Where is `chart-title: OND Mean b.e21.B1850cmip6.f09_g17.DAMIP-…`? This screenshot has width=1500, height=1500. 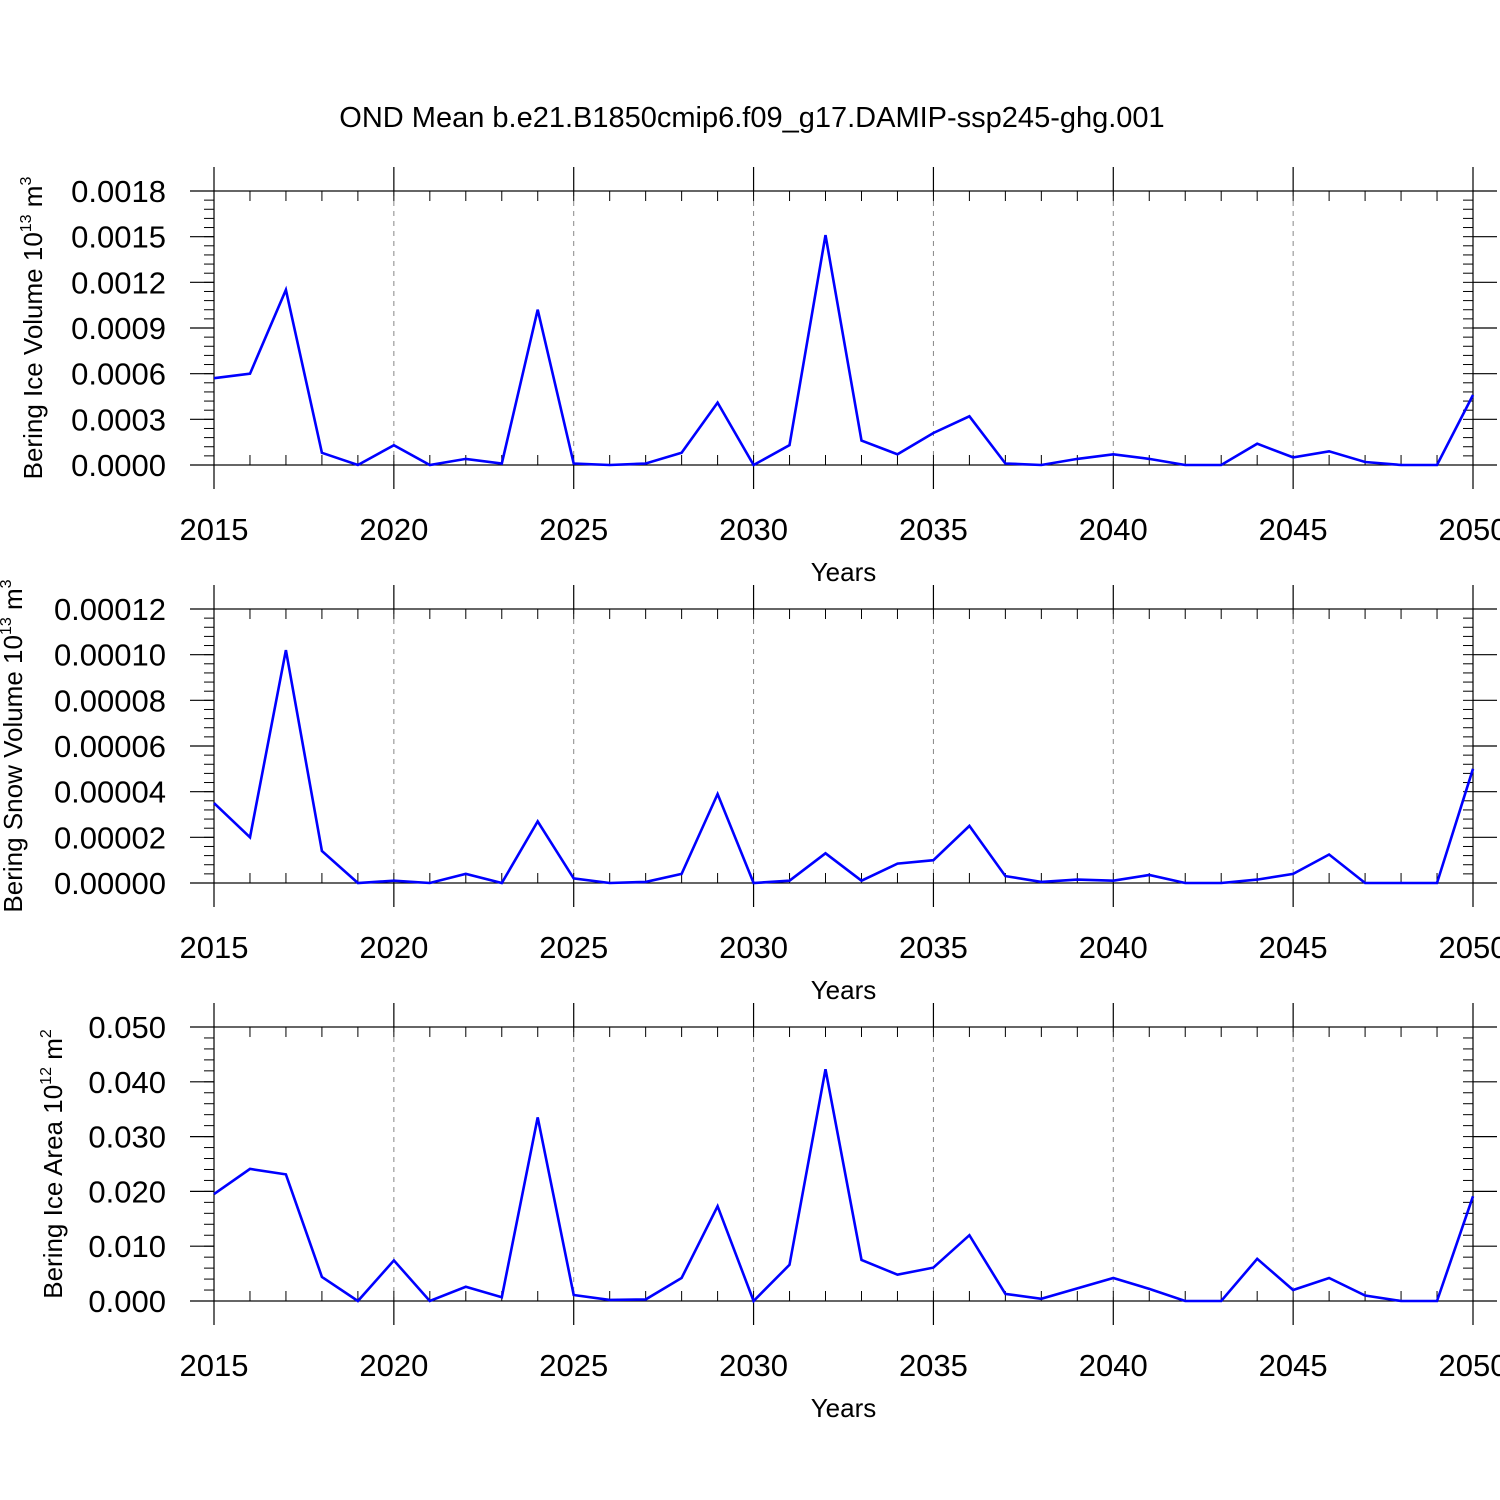
chart-title: OND Mean b.e21.B1850cmip6.f09_g17.DAMIP-… is located at coordinates (751, 118).